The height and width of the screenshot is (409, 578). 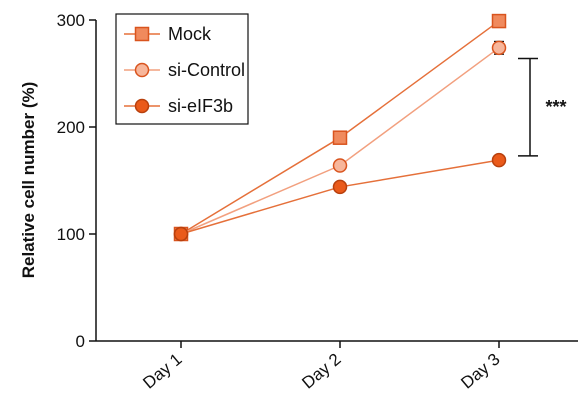 I want to click on series-si-eif3b, so click(x=340, y=197).